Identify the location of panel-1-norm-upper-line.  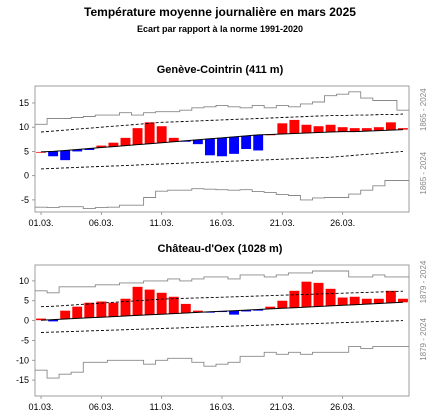
(222, 299).